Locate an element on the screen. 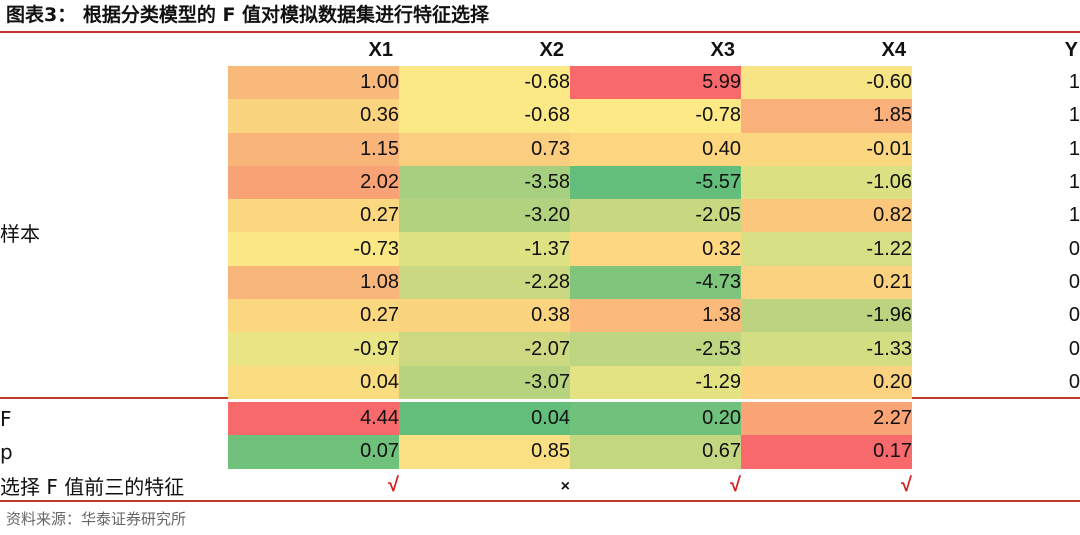  heatmap-cell: -3.07 is located at coordinates (484, 382).